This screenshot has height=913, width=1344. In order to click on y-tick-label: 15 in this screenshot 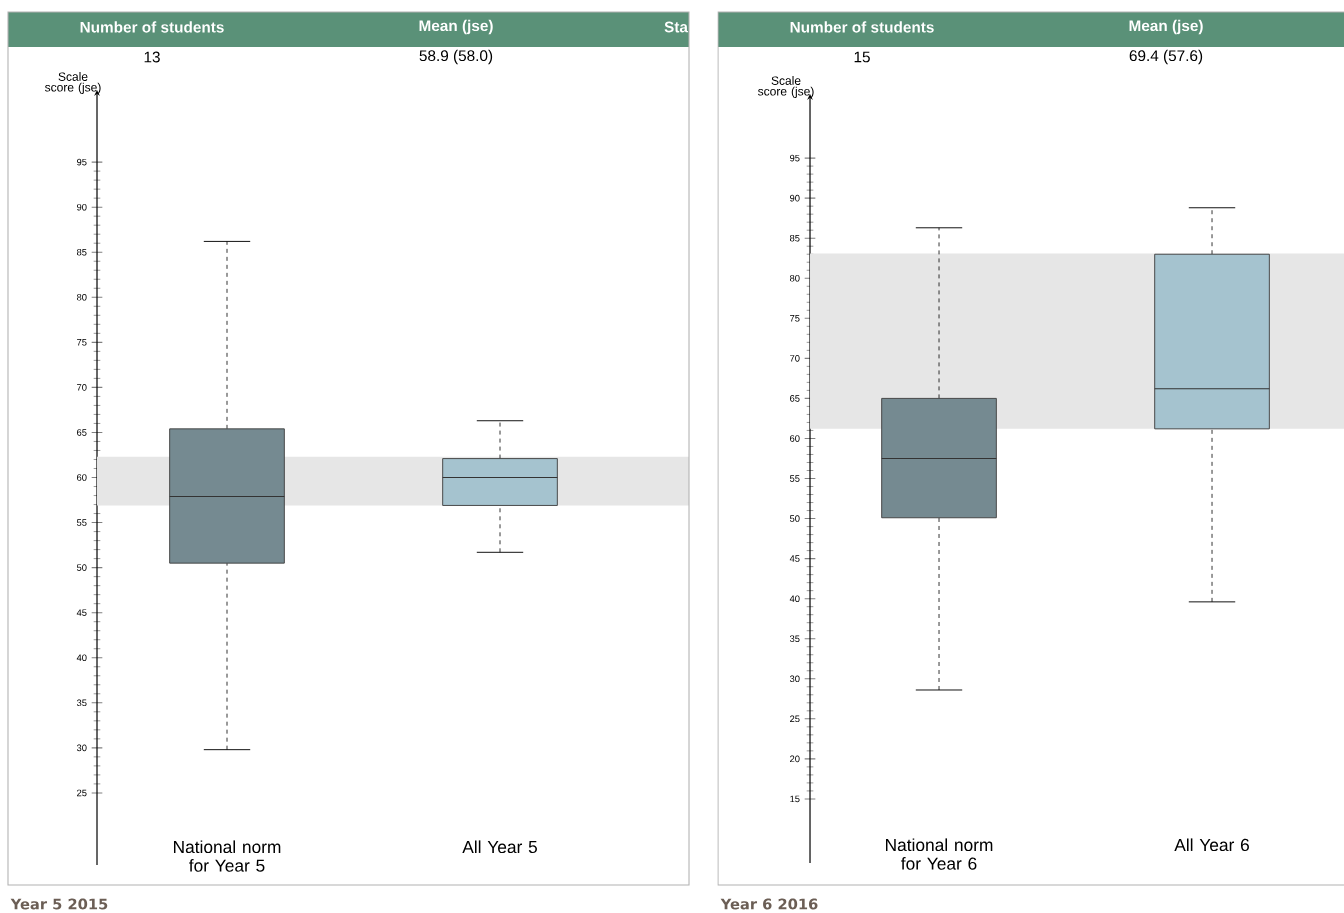, I will do `click(795, 799)`.